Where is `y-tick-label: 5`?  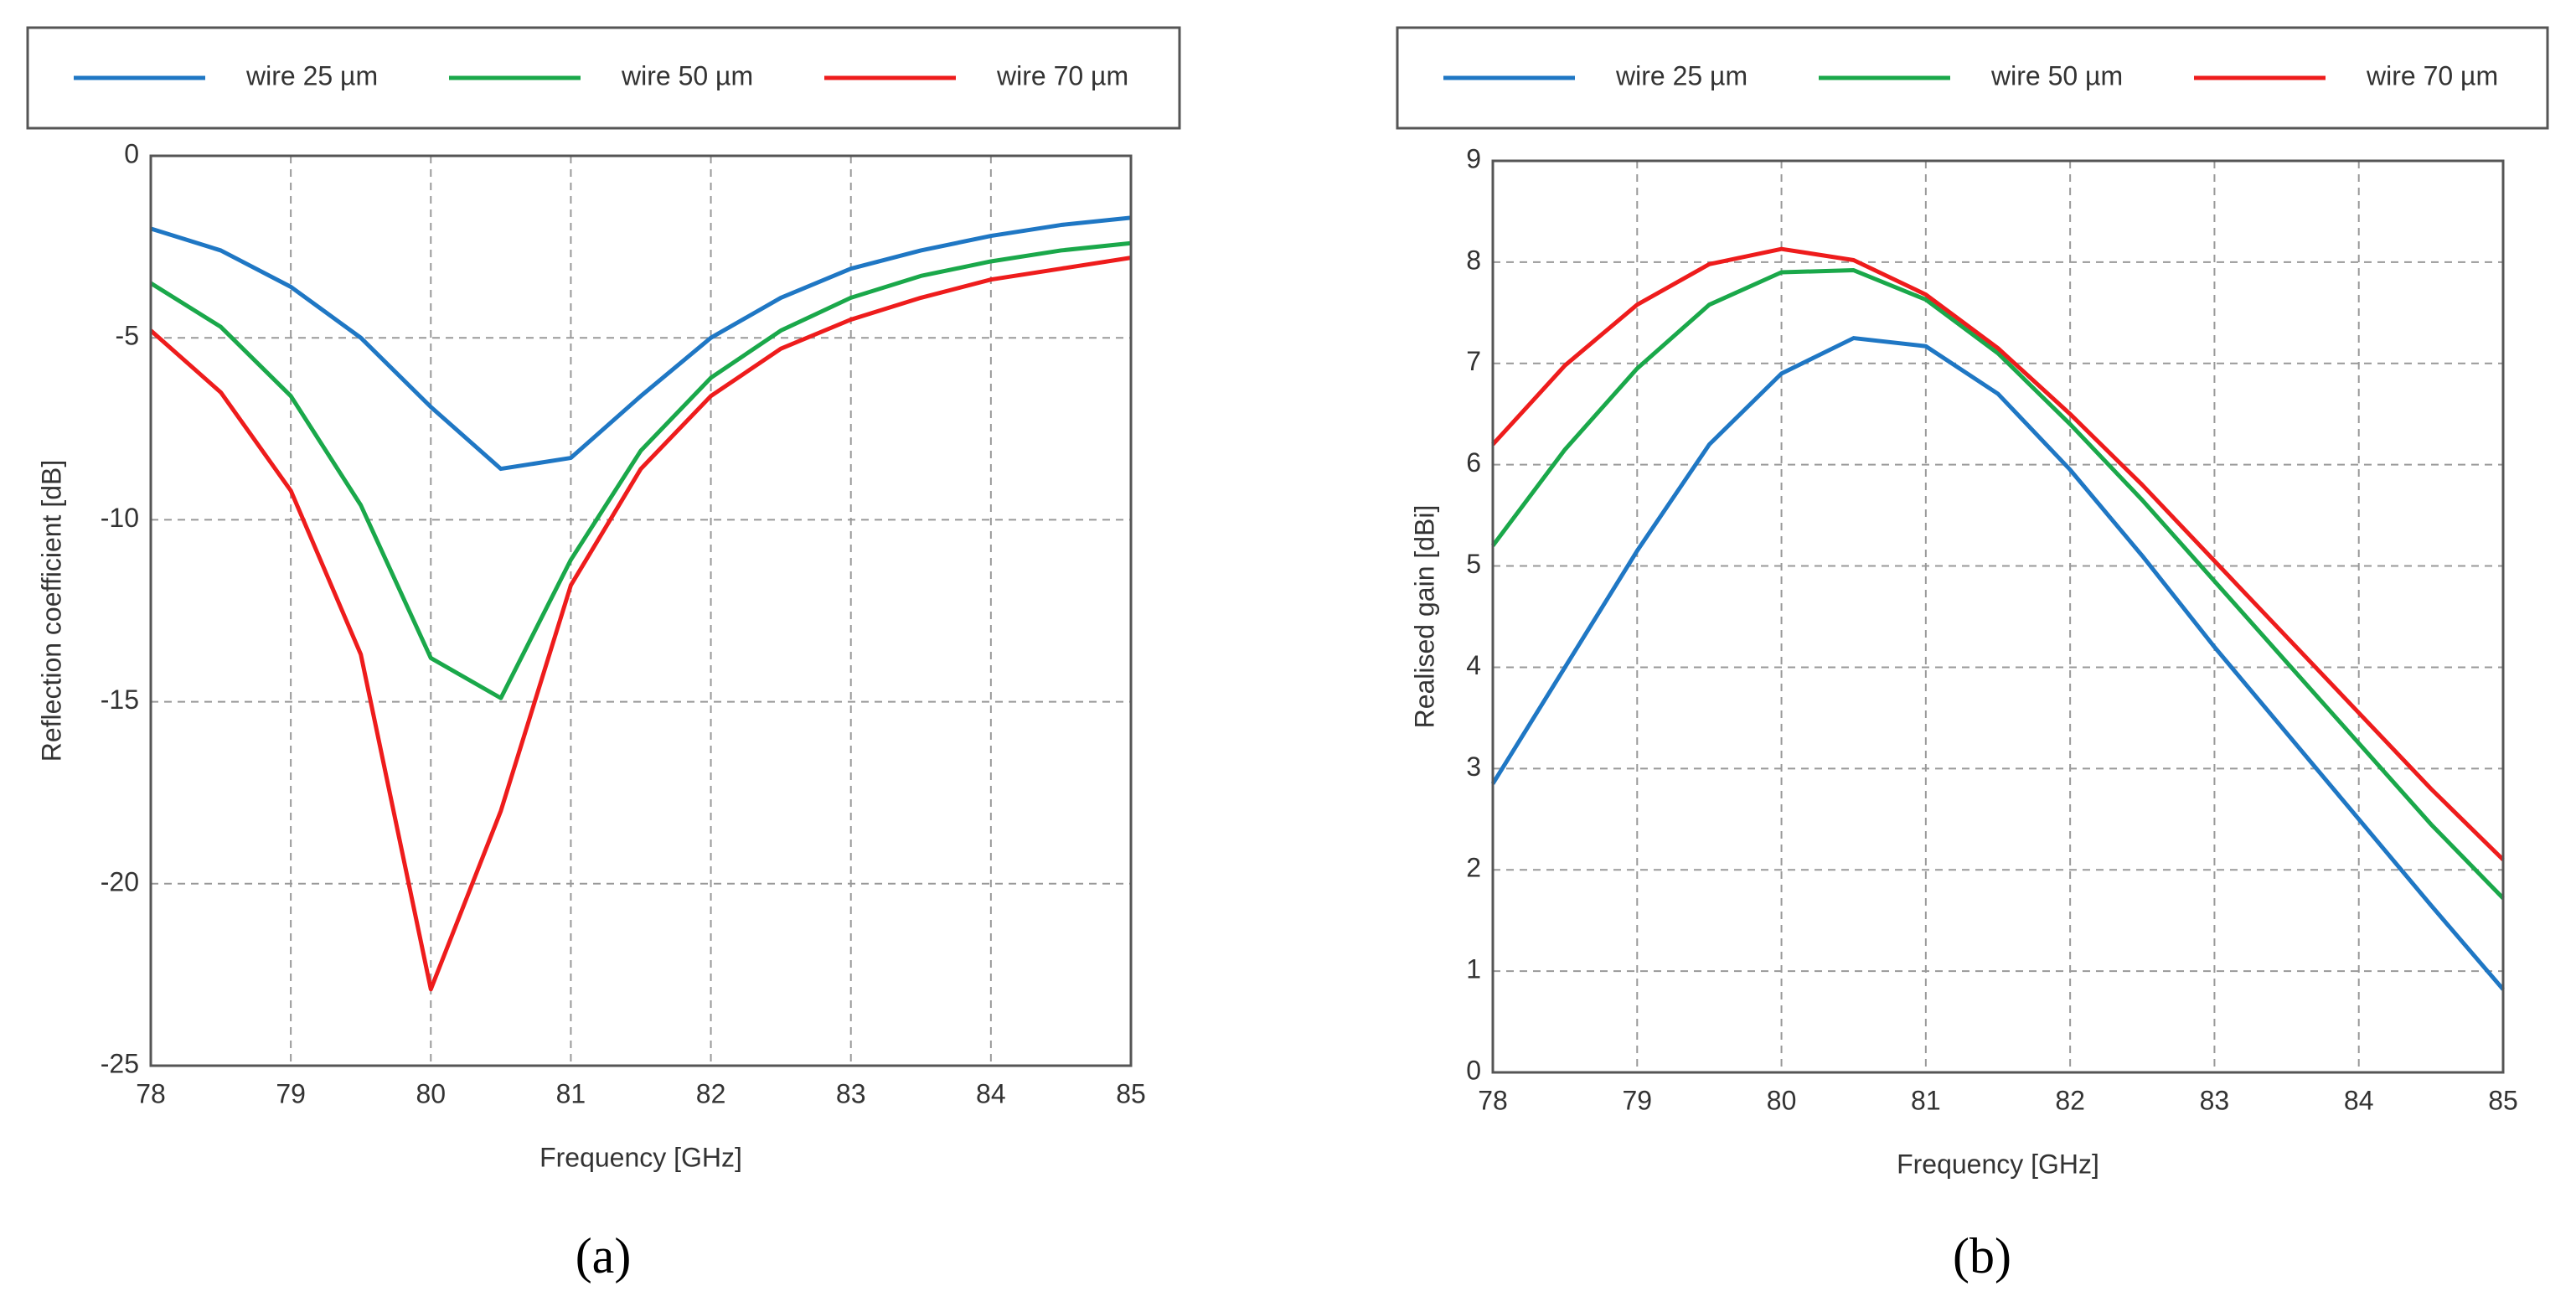 y-tick-label: 5 is located at coordinates (1473, 564).